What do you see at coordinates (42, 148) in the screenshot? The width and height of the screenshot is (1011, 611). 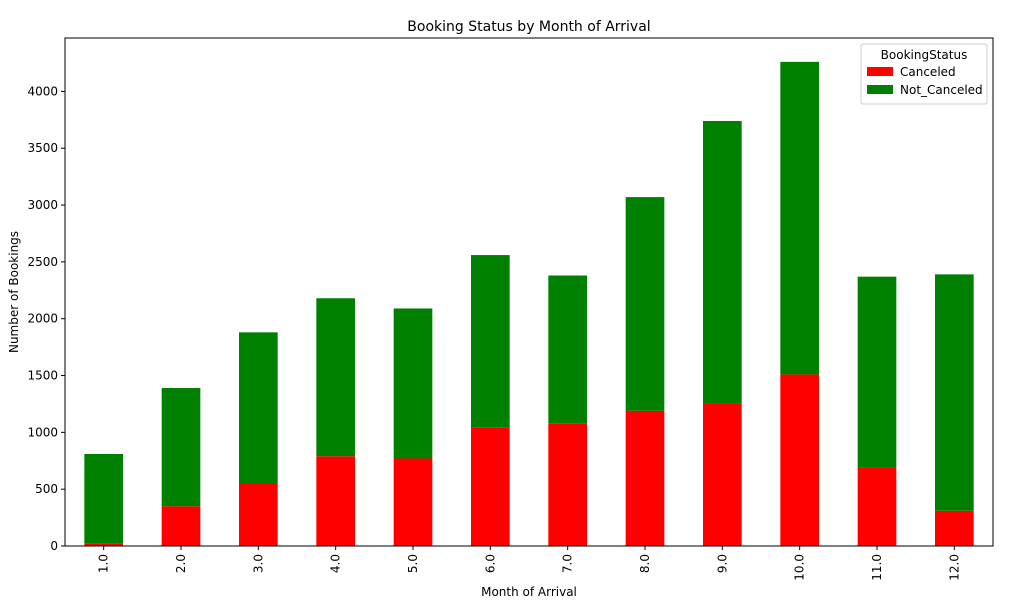 I see `y-tick-label: 3500` at bounding box center [42, 148].